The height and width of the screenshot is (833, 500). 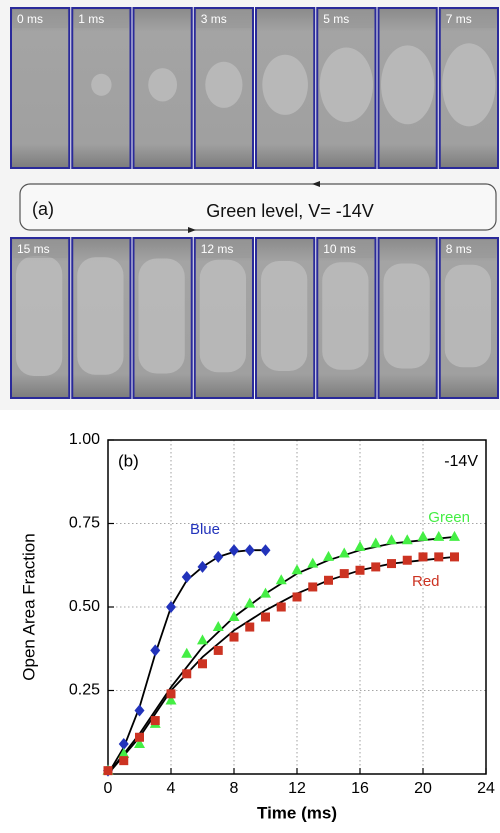 What do you see at coordinates (290, 211) in the screenshot?
I see `panel-a-caption: Green level, V= -14V` at bounding box center [290, 211].